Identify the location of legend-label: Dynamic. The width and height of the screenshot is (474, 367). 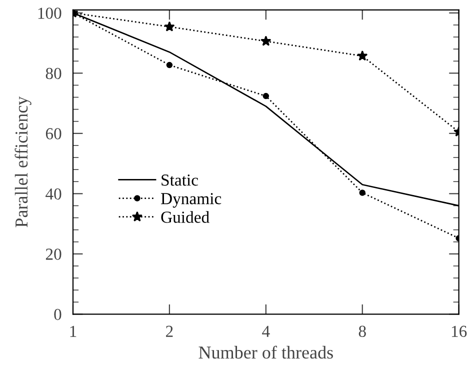
(191, 200).